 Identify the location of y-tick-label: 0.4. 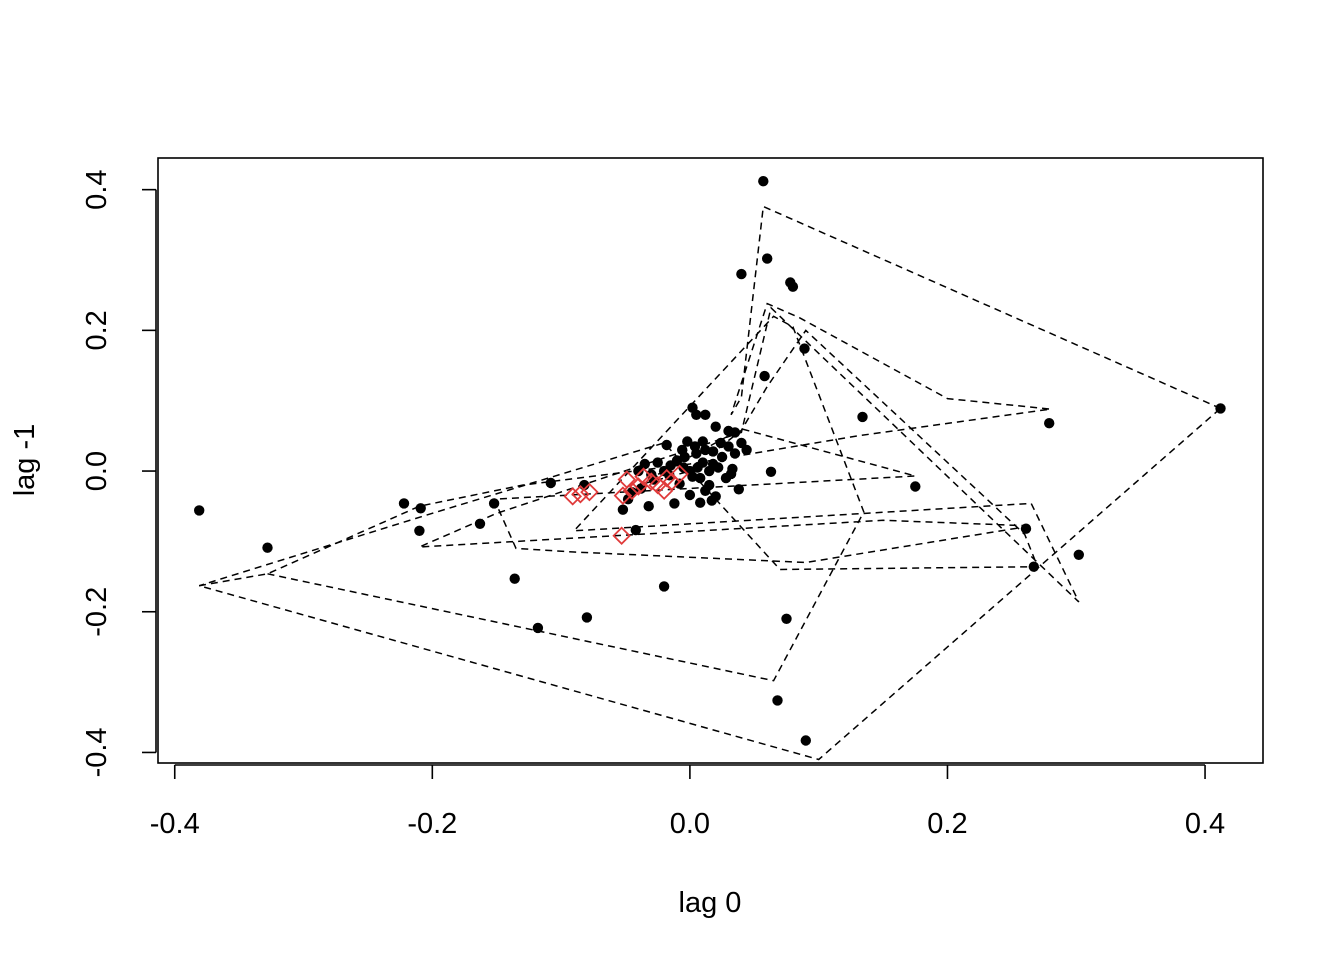
(97, 189).